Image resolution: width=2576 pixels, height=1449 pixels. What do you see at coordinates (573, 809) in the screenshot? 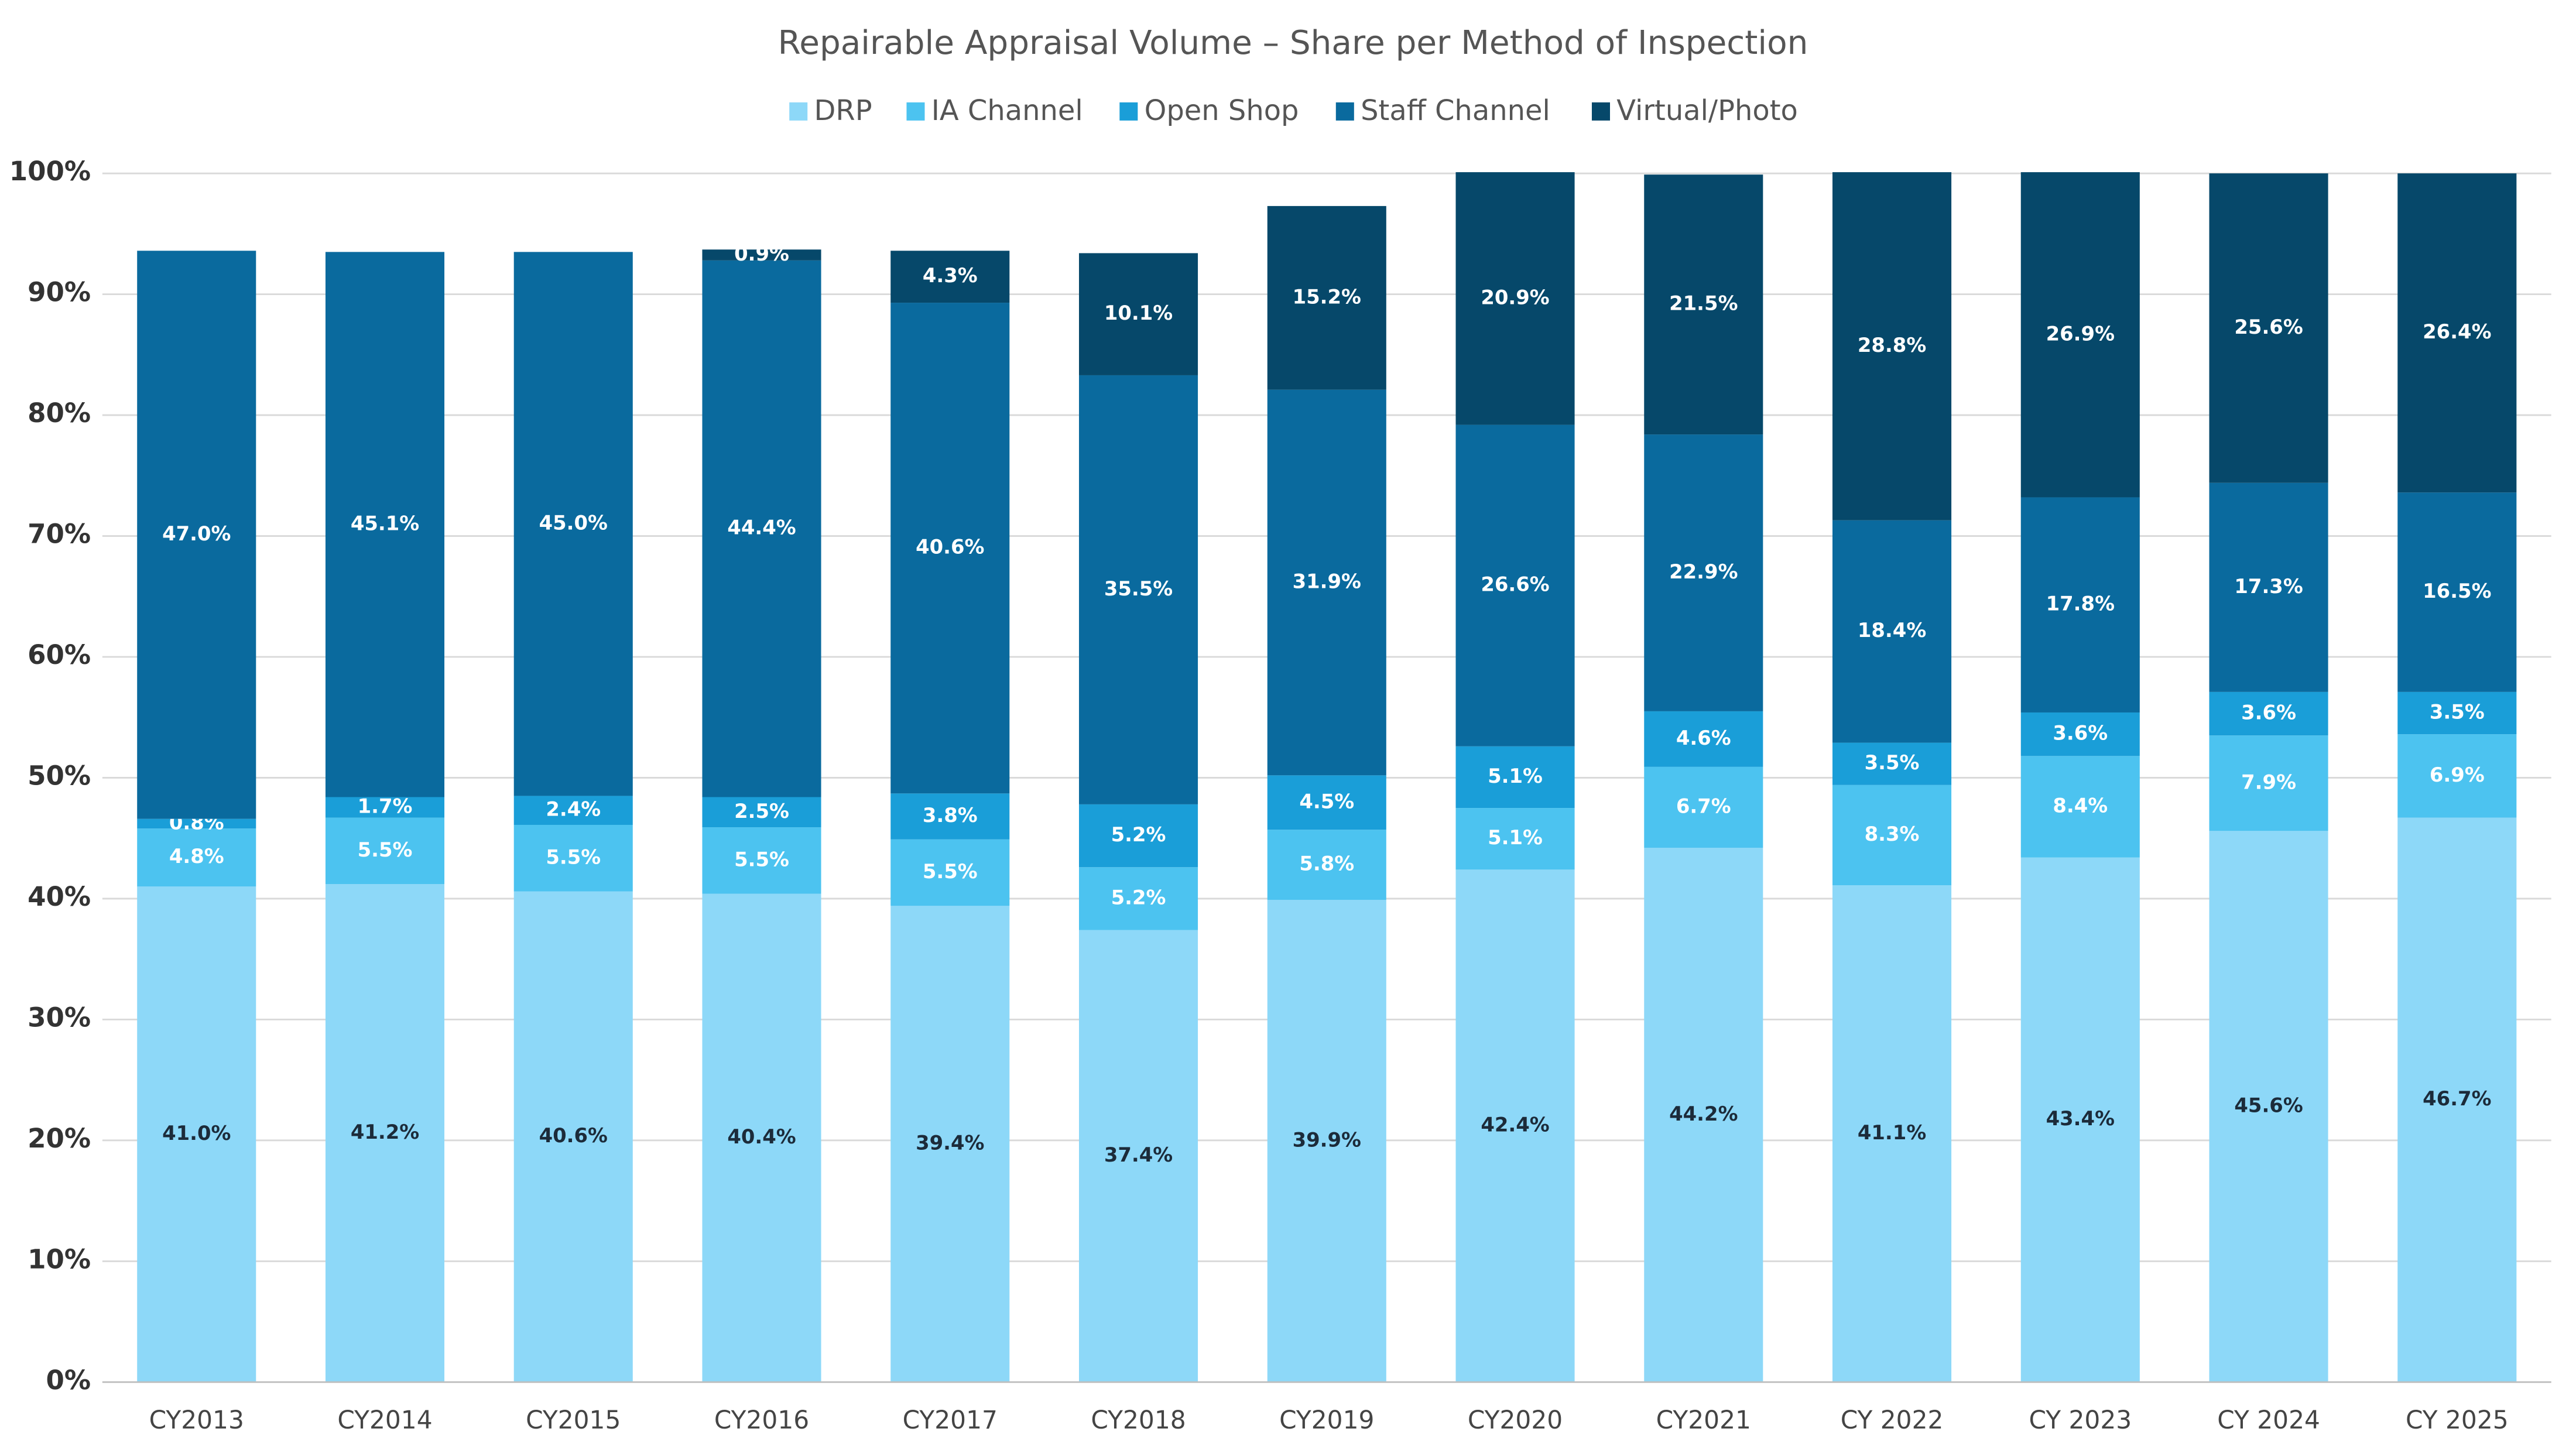
I see `data-label: 2.4%` at bounding box center [573, 809].